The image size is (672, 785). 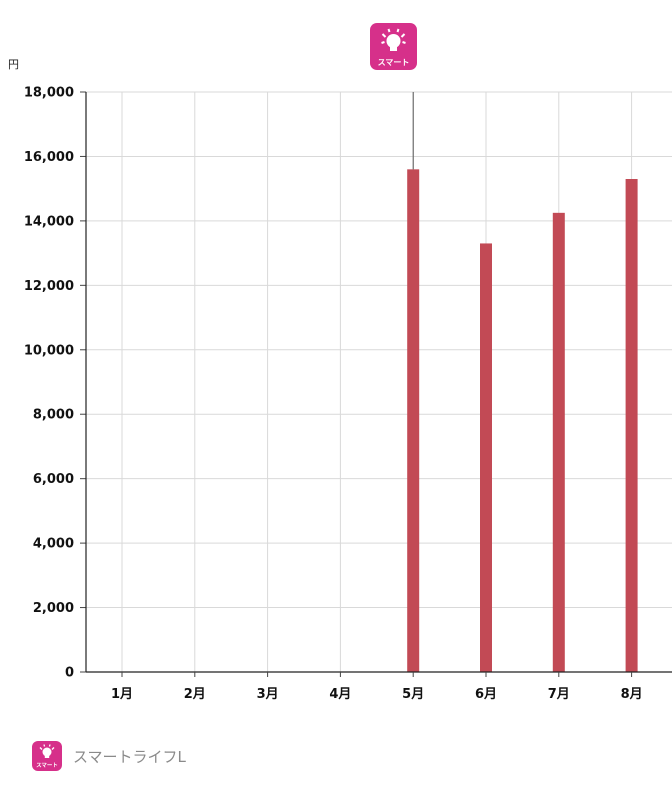 What do you see at coordinates (632, 694) in the screenshot?
I see `x-tick-label: 8月` at bounding box center [632, 694].